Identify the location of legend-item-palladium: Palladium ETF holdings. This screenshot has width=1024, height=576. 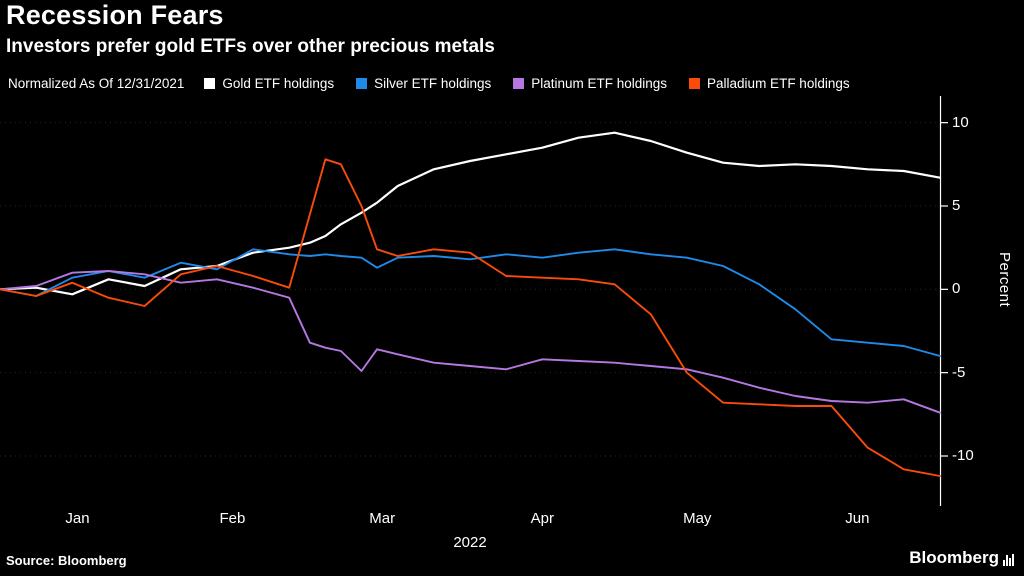
(769, 83).